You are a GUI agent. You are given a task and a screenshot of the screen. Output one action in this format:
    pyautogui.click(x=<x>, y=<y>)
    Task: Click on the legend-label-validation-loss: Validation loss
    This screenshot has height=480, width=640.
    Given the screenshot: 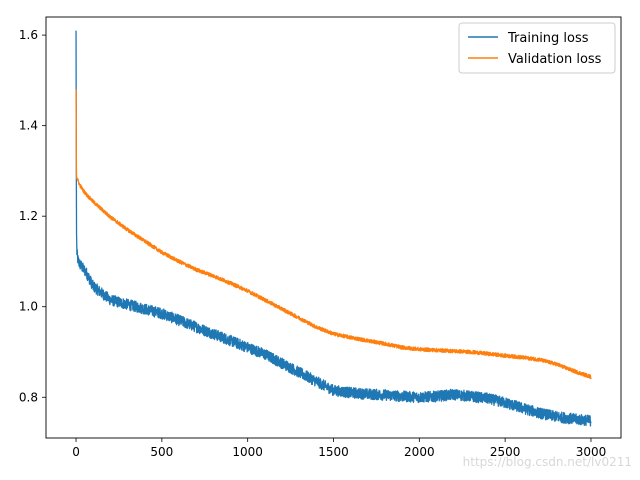 What is the action you would take?
    pyautogui.click(x=555, y=59)
    